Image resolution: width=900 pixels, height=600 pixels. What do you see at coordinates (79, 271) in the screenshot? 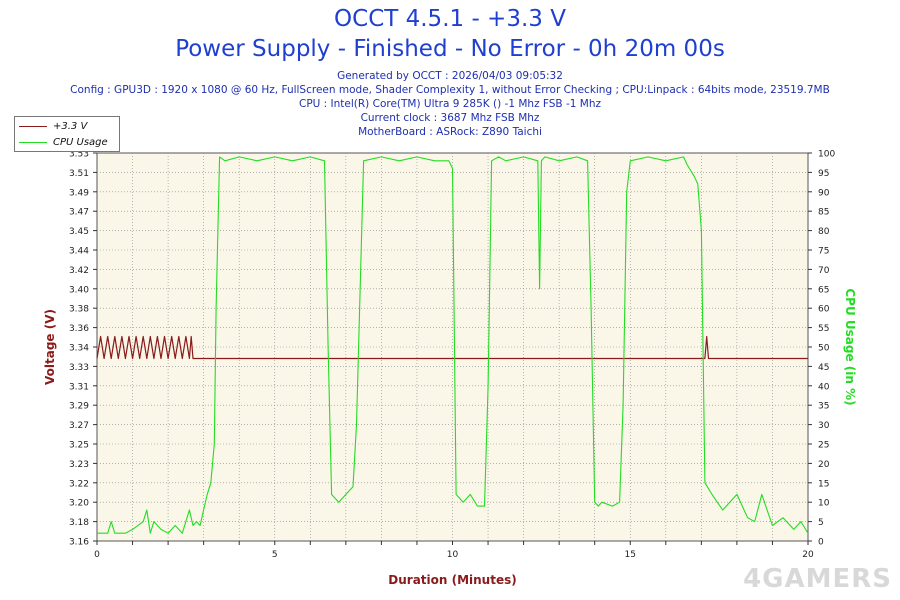
I see `y-left-tick-label: 3.42` at bounding box center [79, 271].